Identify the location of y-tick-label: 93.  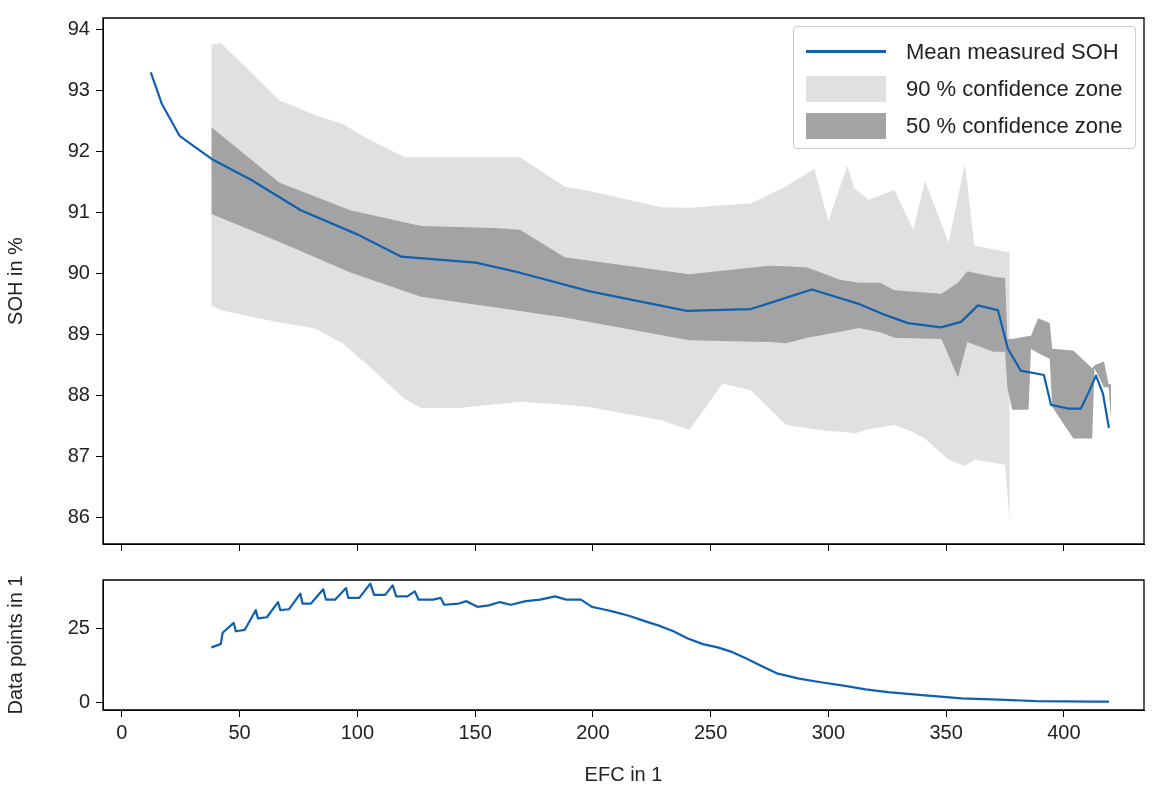
(78, 89).